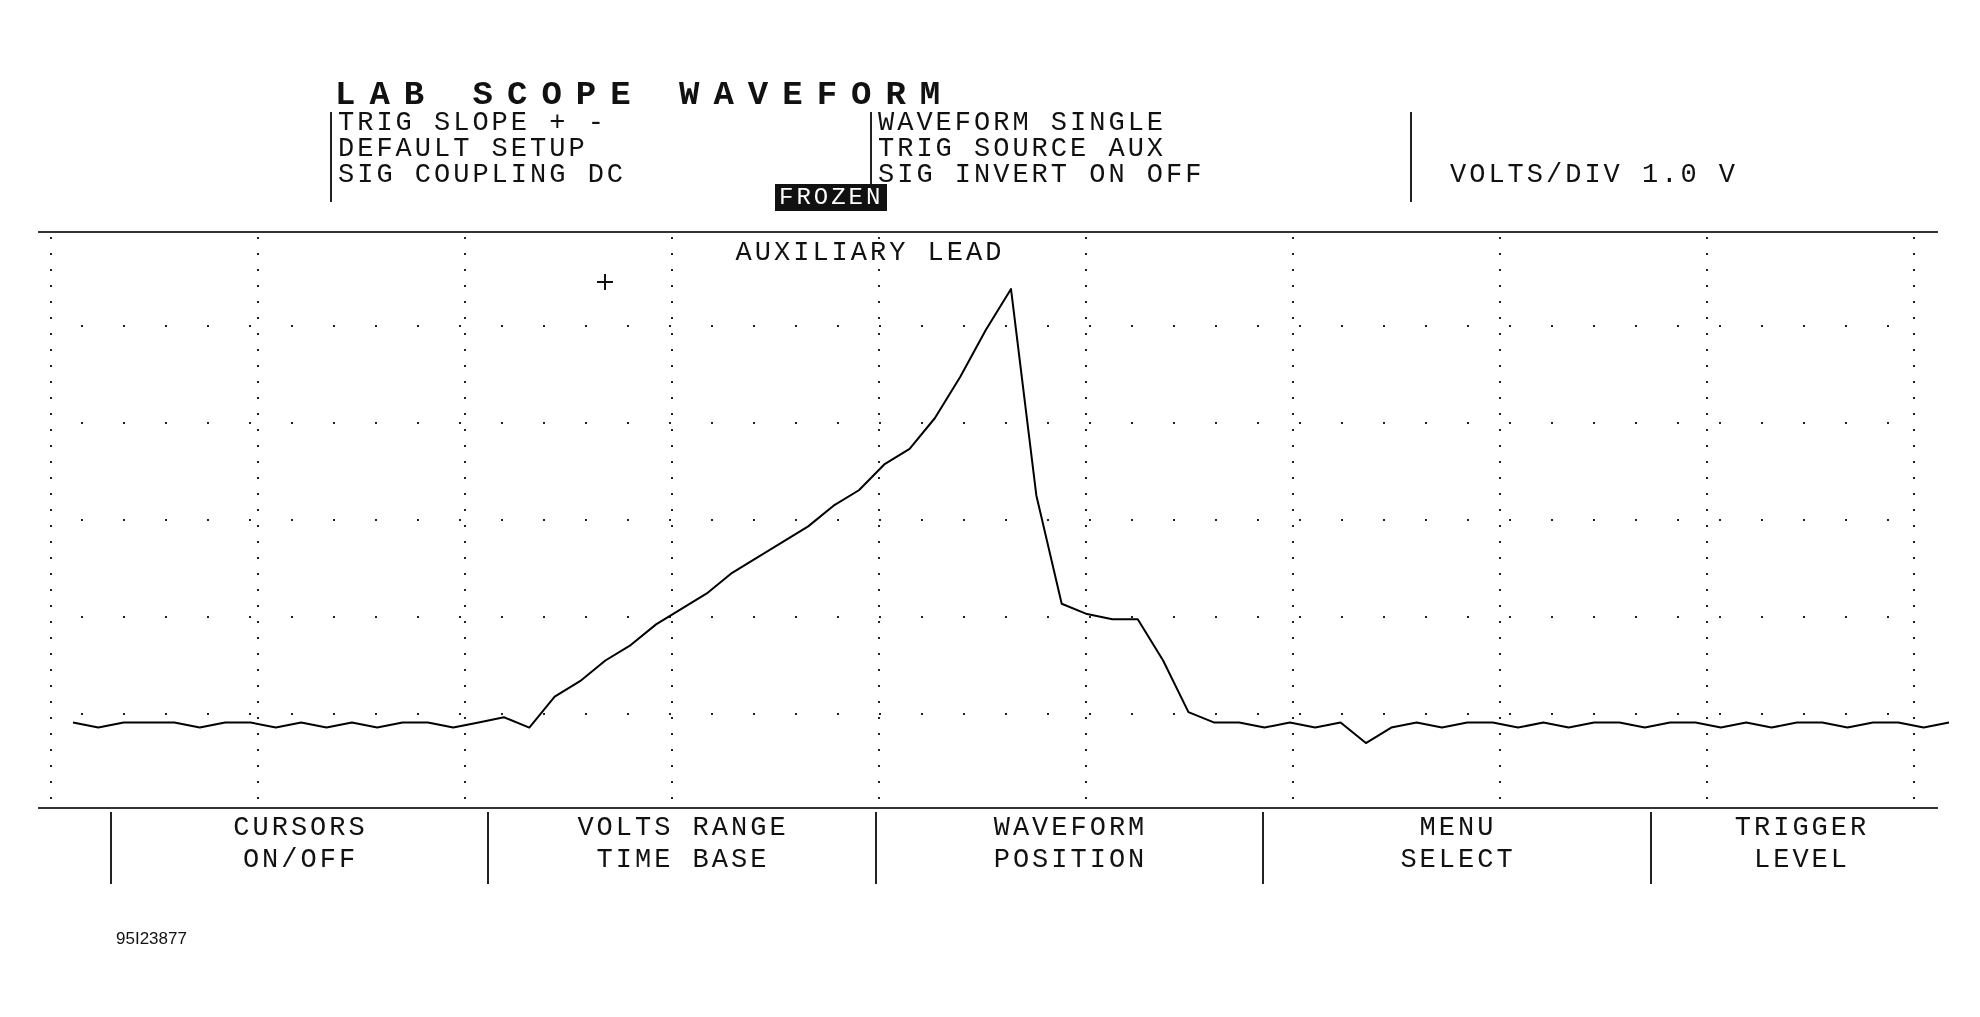  Describe the element at coordinates (1458, 828) in the screenshot. I see `text: MENU` at that location.